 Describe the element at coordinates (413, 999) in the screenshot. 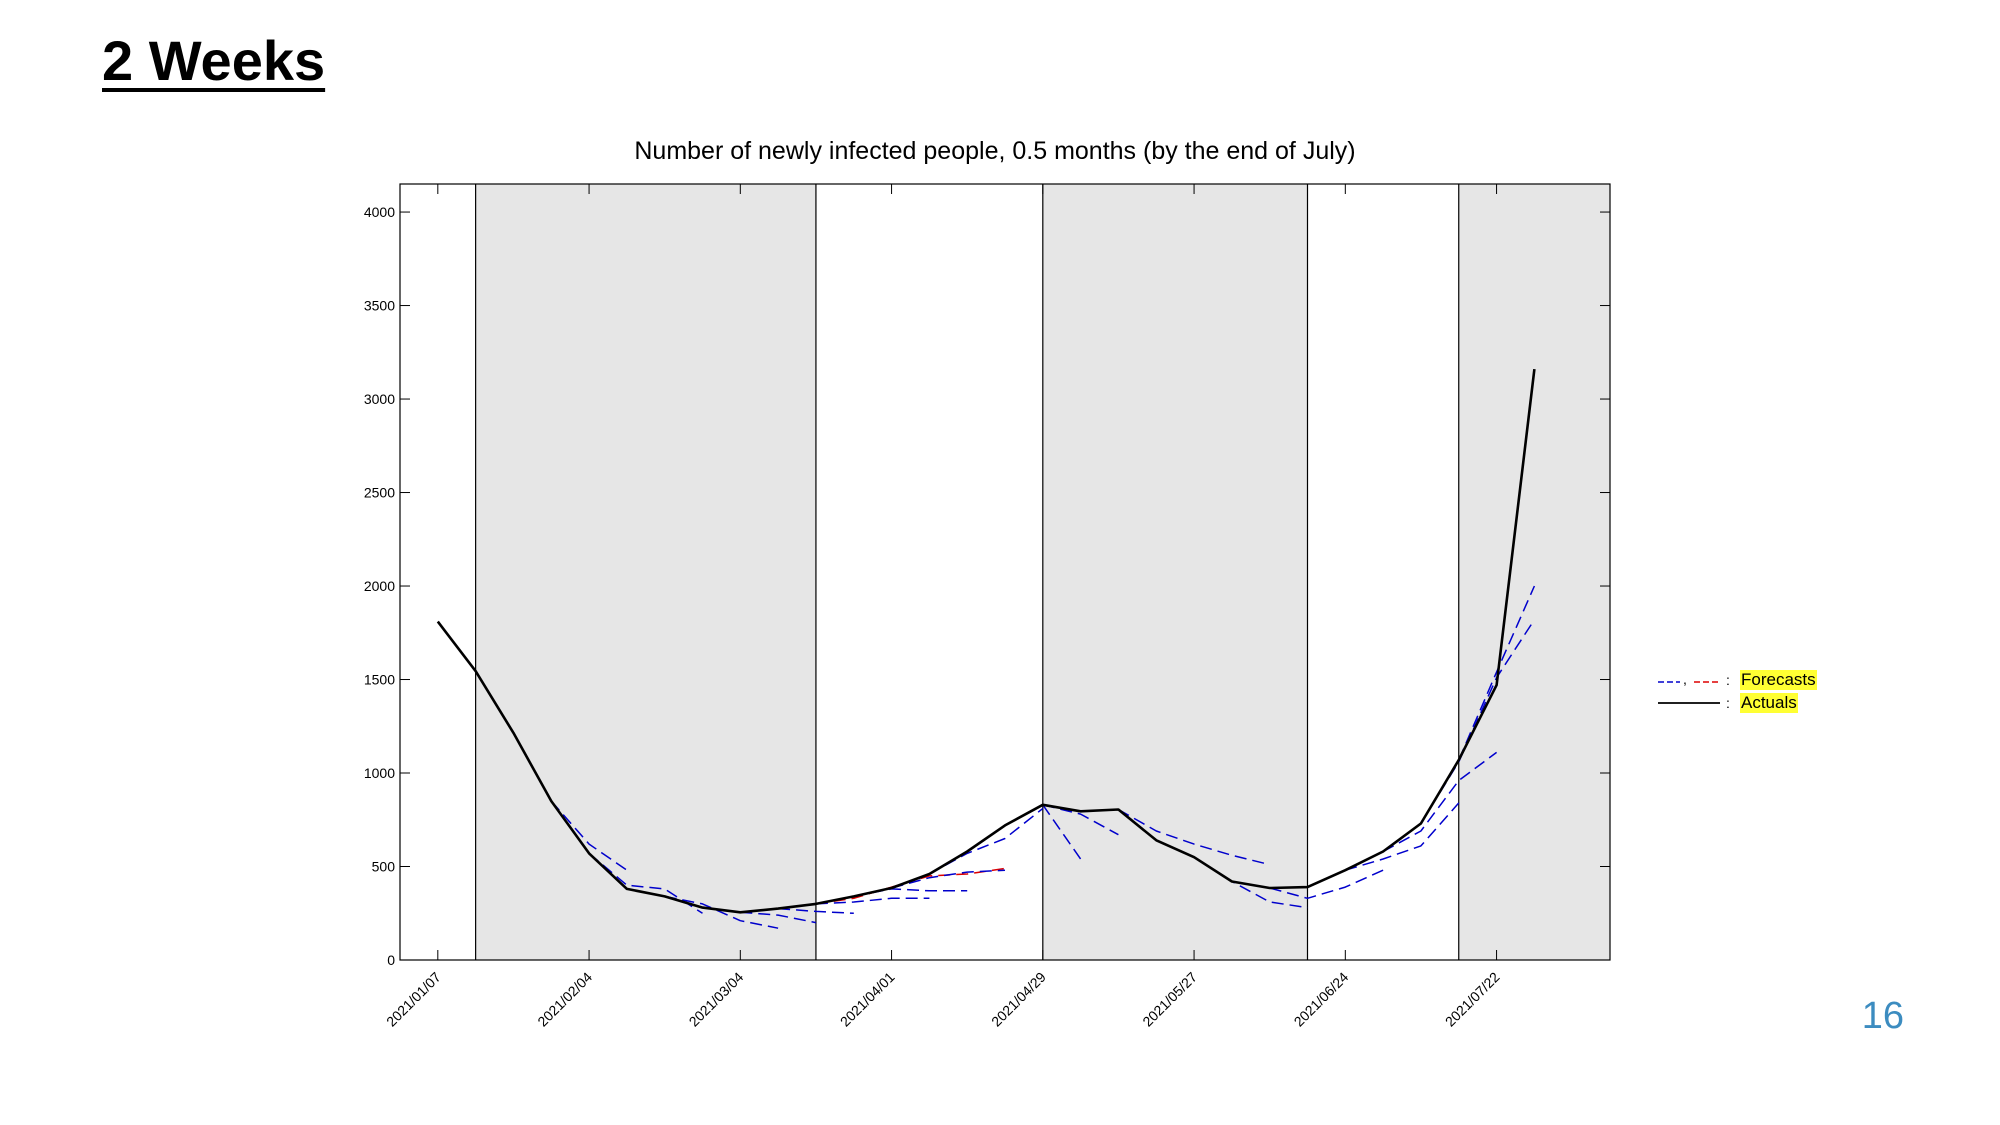

I see `x-tick-label: 2021/01/07` at that location.